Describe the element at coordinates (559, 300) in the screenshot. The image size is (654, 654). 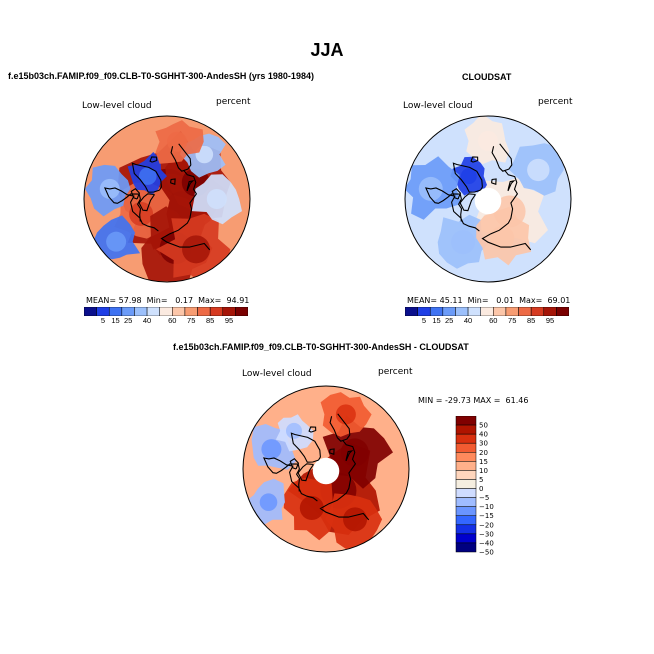
I see `panel2-max: 69.01` at that location.